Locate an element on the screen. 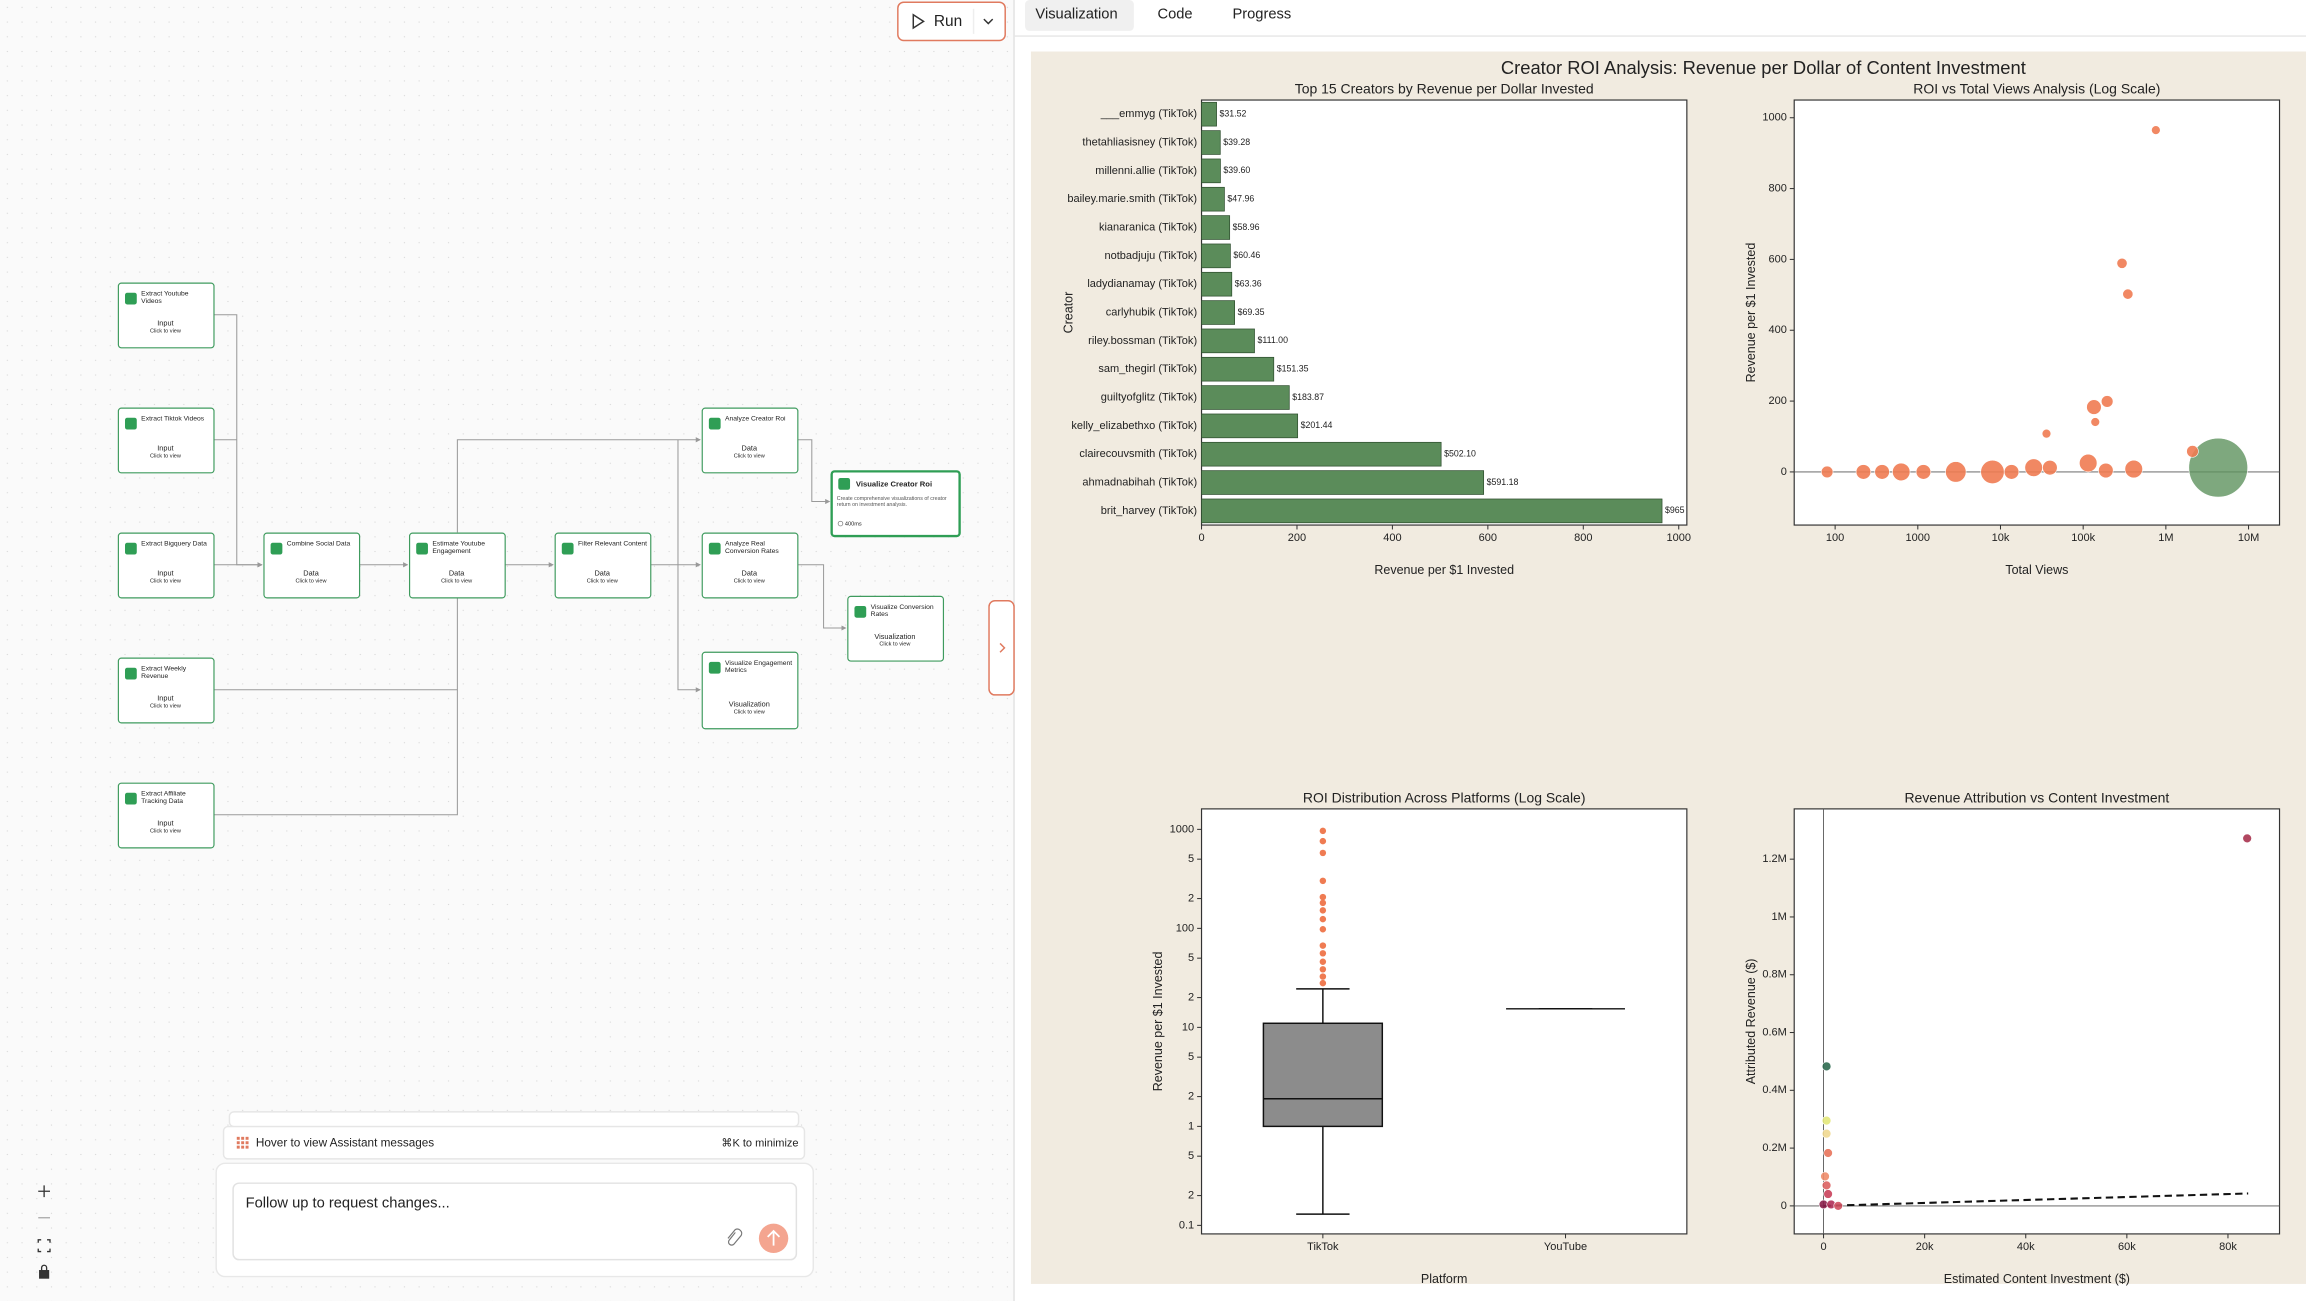  tab: Visualization is located at coordinates (1076, 15).